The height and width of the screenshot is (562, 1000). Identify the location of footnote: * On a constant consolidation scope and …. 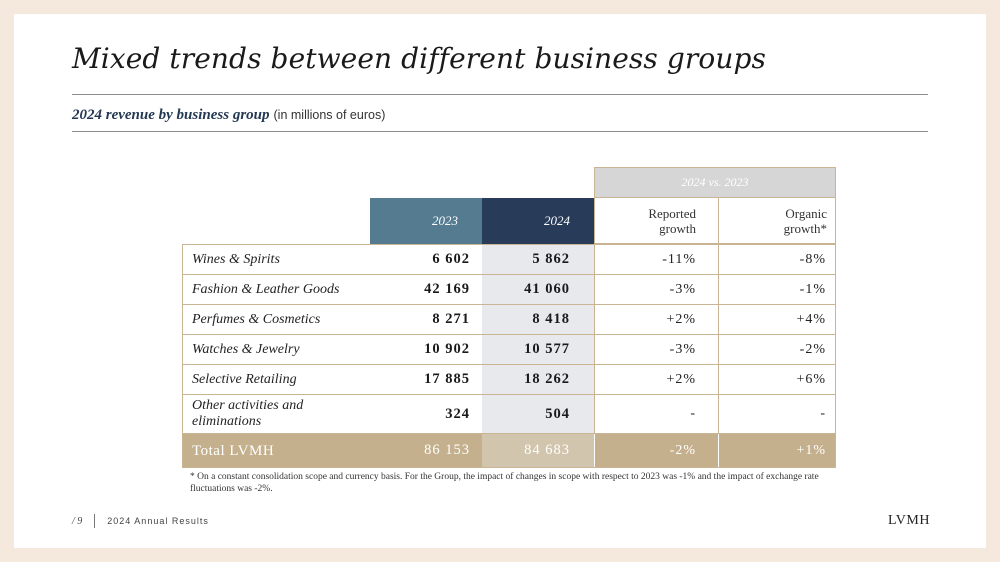
(504, 483).